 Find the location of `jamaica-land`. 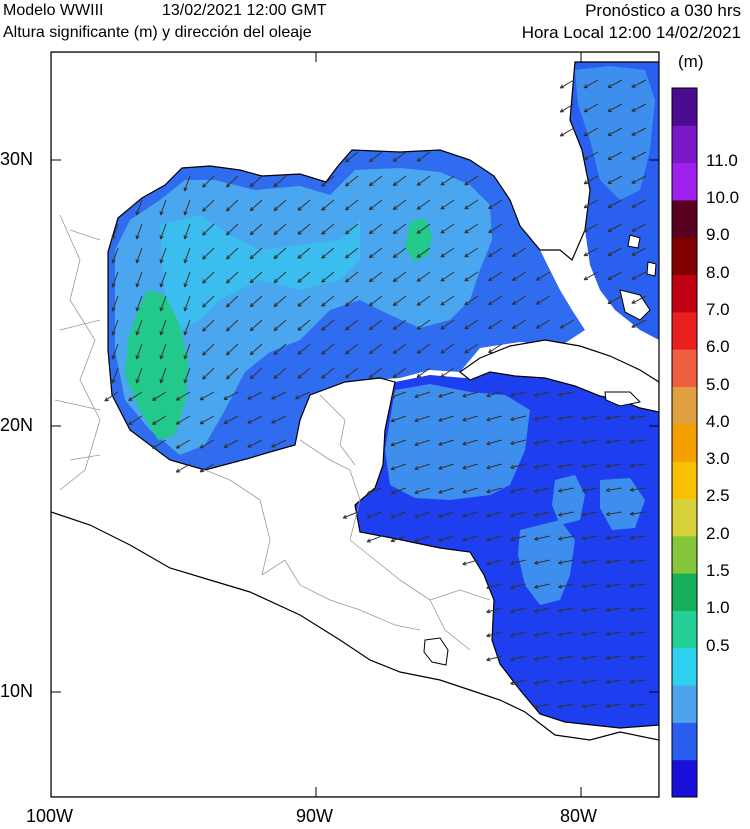

jamaica-land is located at coordinates (623, 399).